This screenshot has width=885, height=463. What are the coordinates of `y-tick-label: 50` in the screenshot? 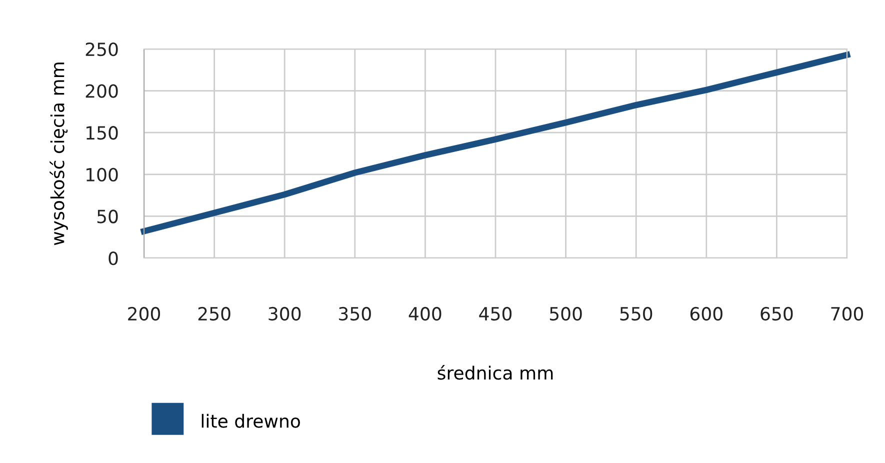 It's located at (107, 217).